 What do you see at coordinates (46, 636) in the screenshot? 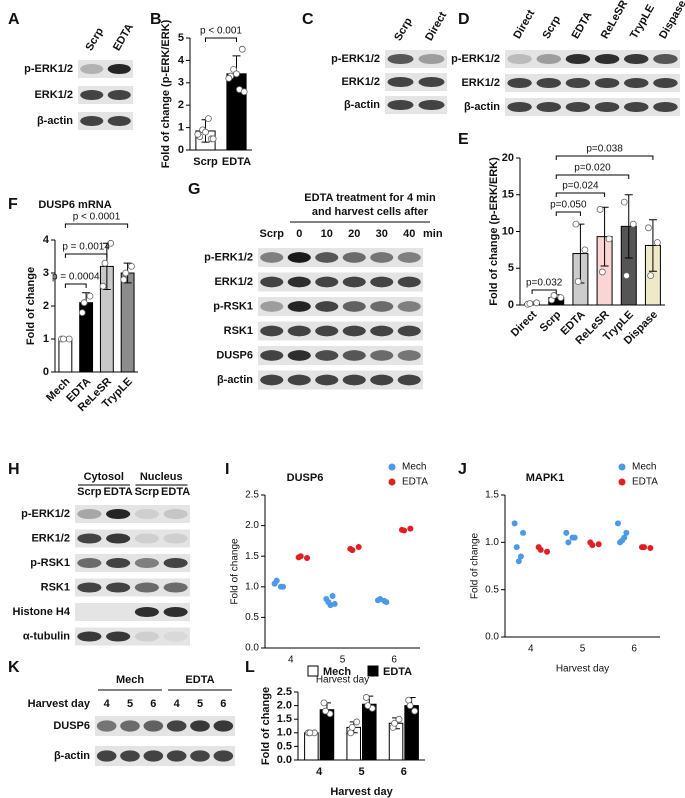
I see `row-label: α-tubulin` at bounding box center [46, 636].